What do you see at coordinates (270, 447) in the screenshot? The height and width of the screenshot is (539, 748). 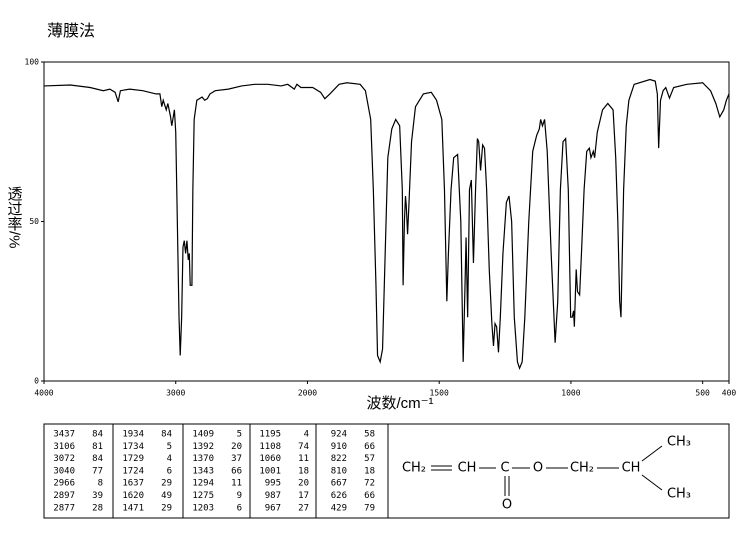 I see `peak-wavenumber: 1108` at bounding box center [270, 447].